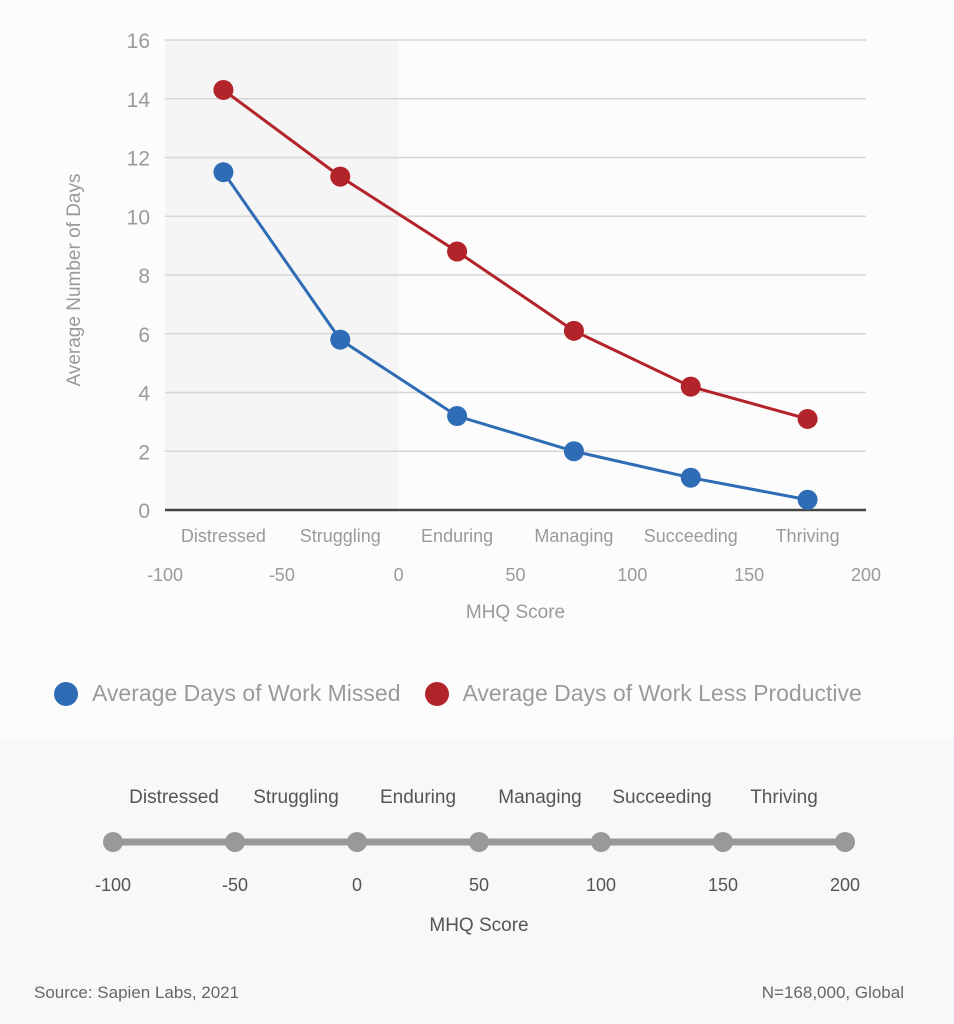 Image resolution: width=954 pixels, height=1024 pixels. Describe the element at coordinates (138, 41) in the screenshot. I see `y-tick-label: 16` at that location.